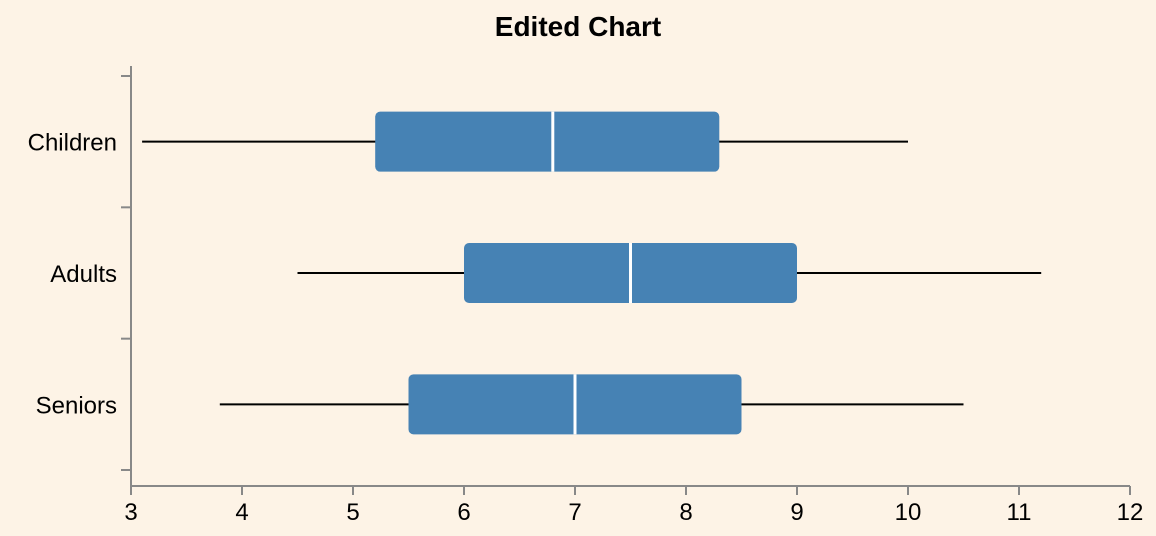 The height and width of the screenshot is (536, 1156). I want to click on x-tick-label: 10, so click(908, 512).